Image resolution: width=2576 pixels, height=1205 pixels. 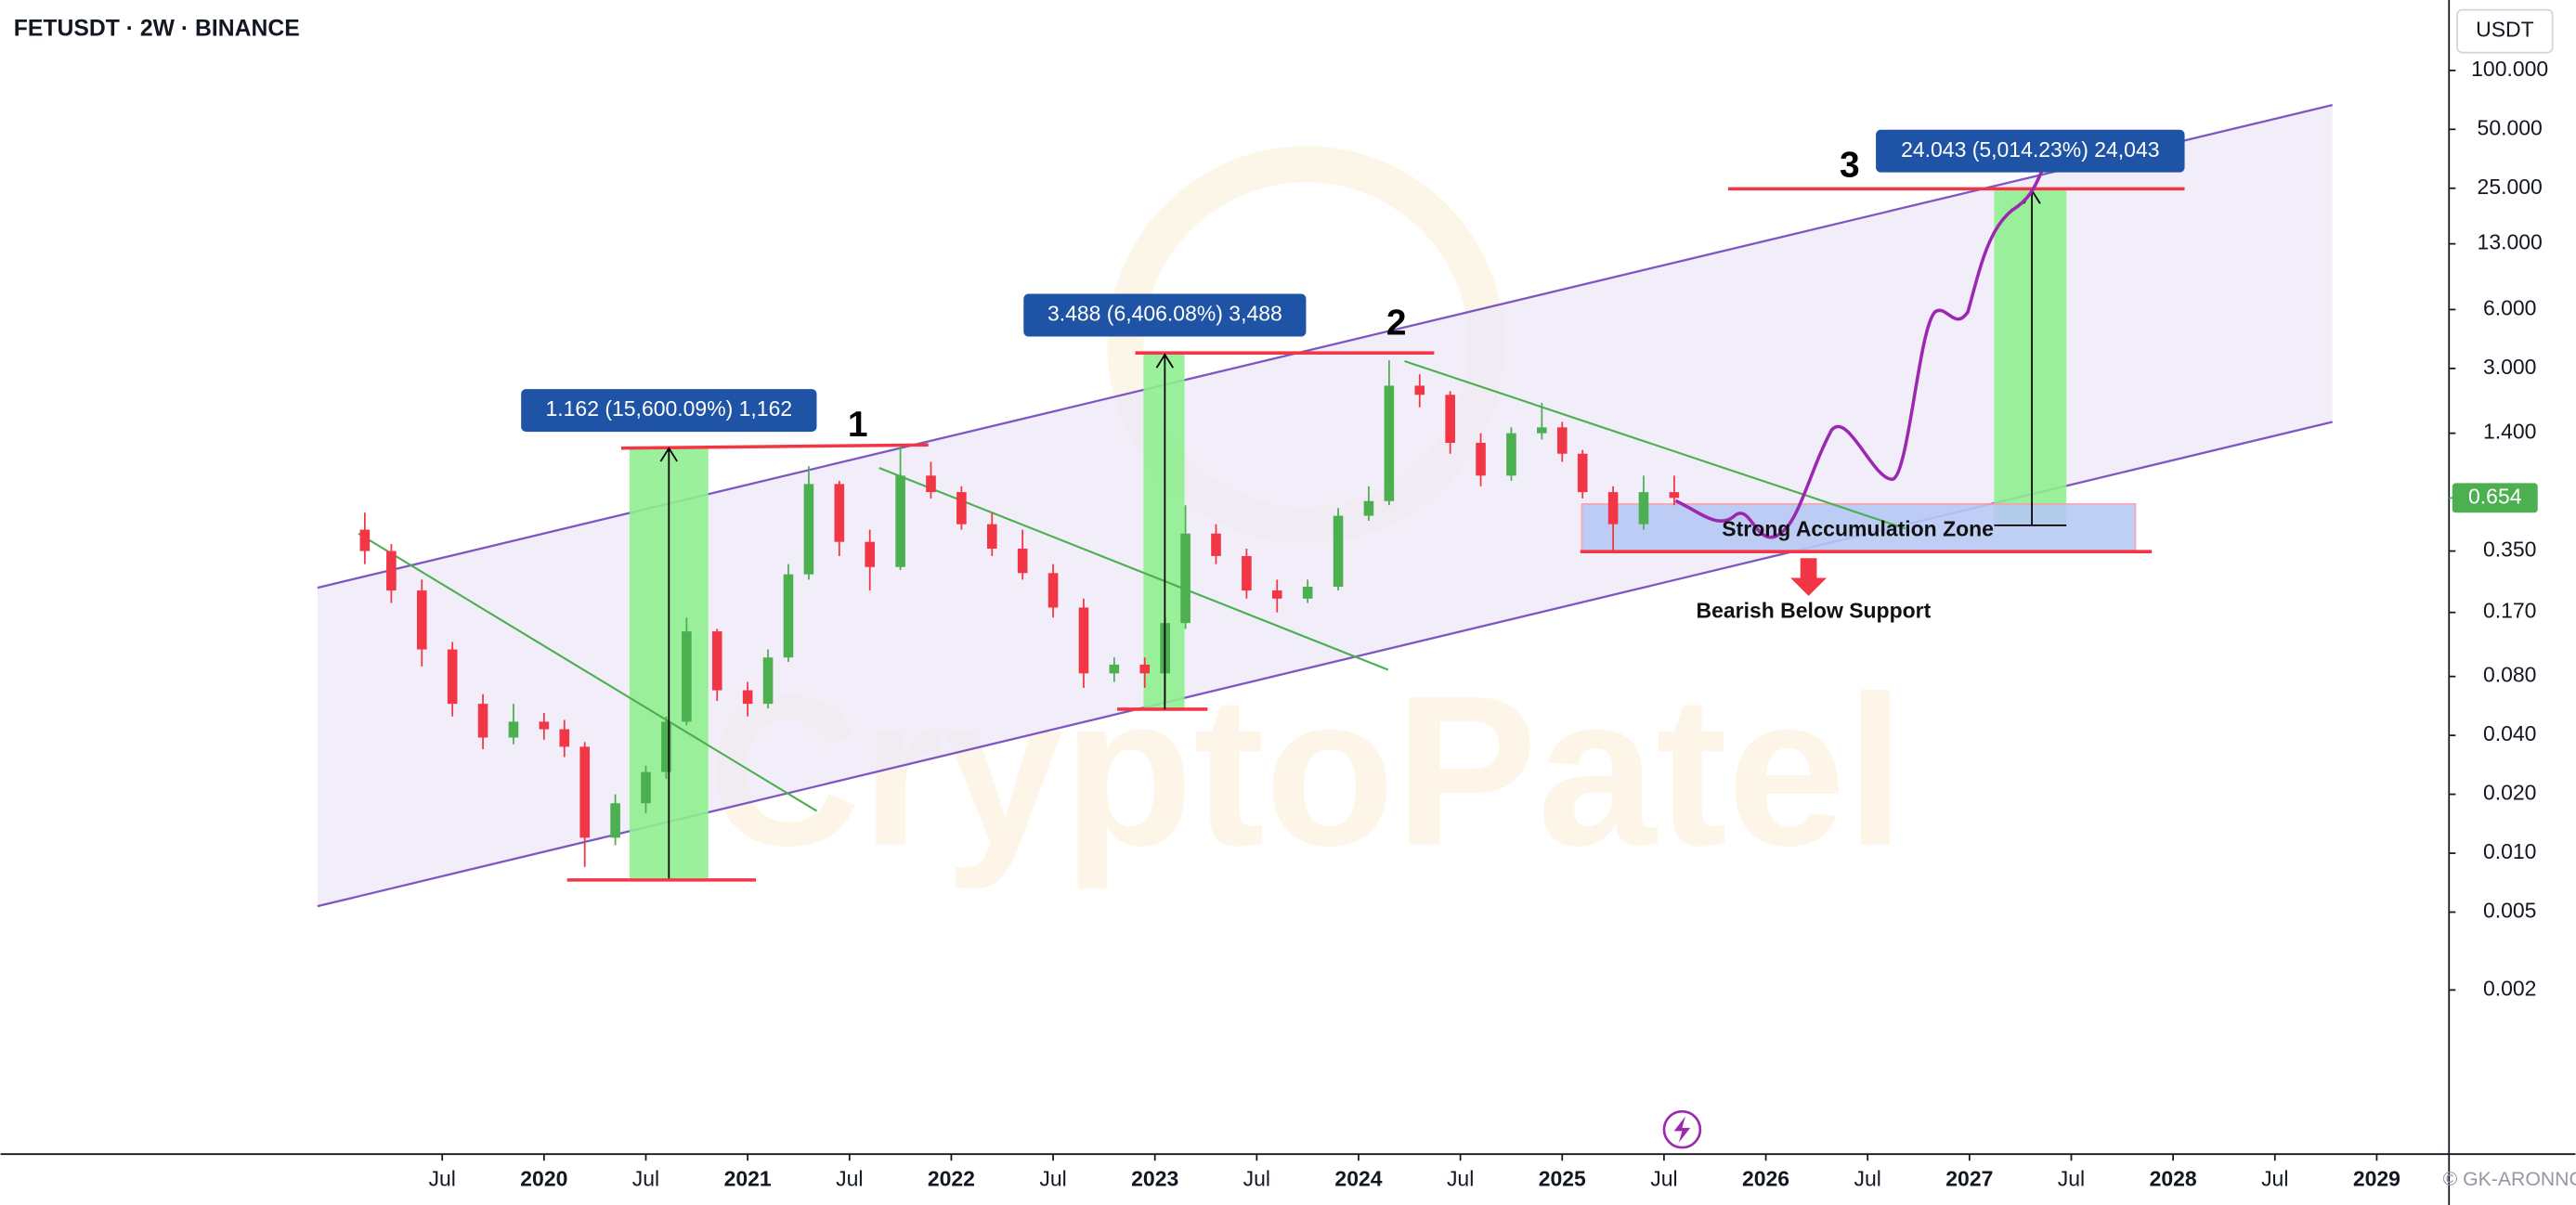 I want to click on y-tick-label: 50.000, so click(x=2510, y=127).